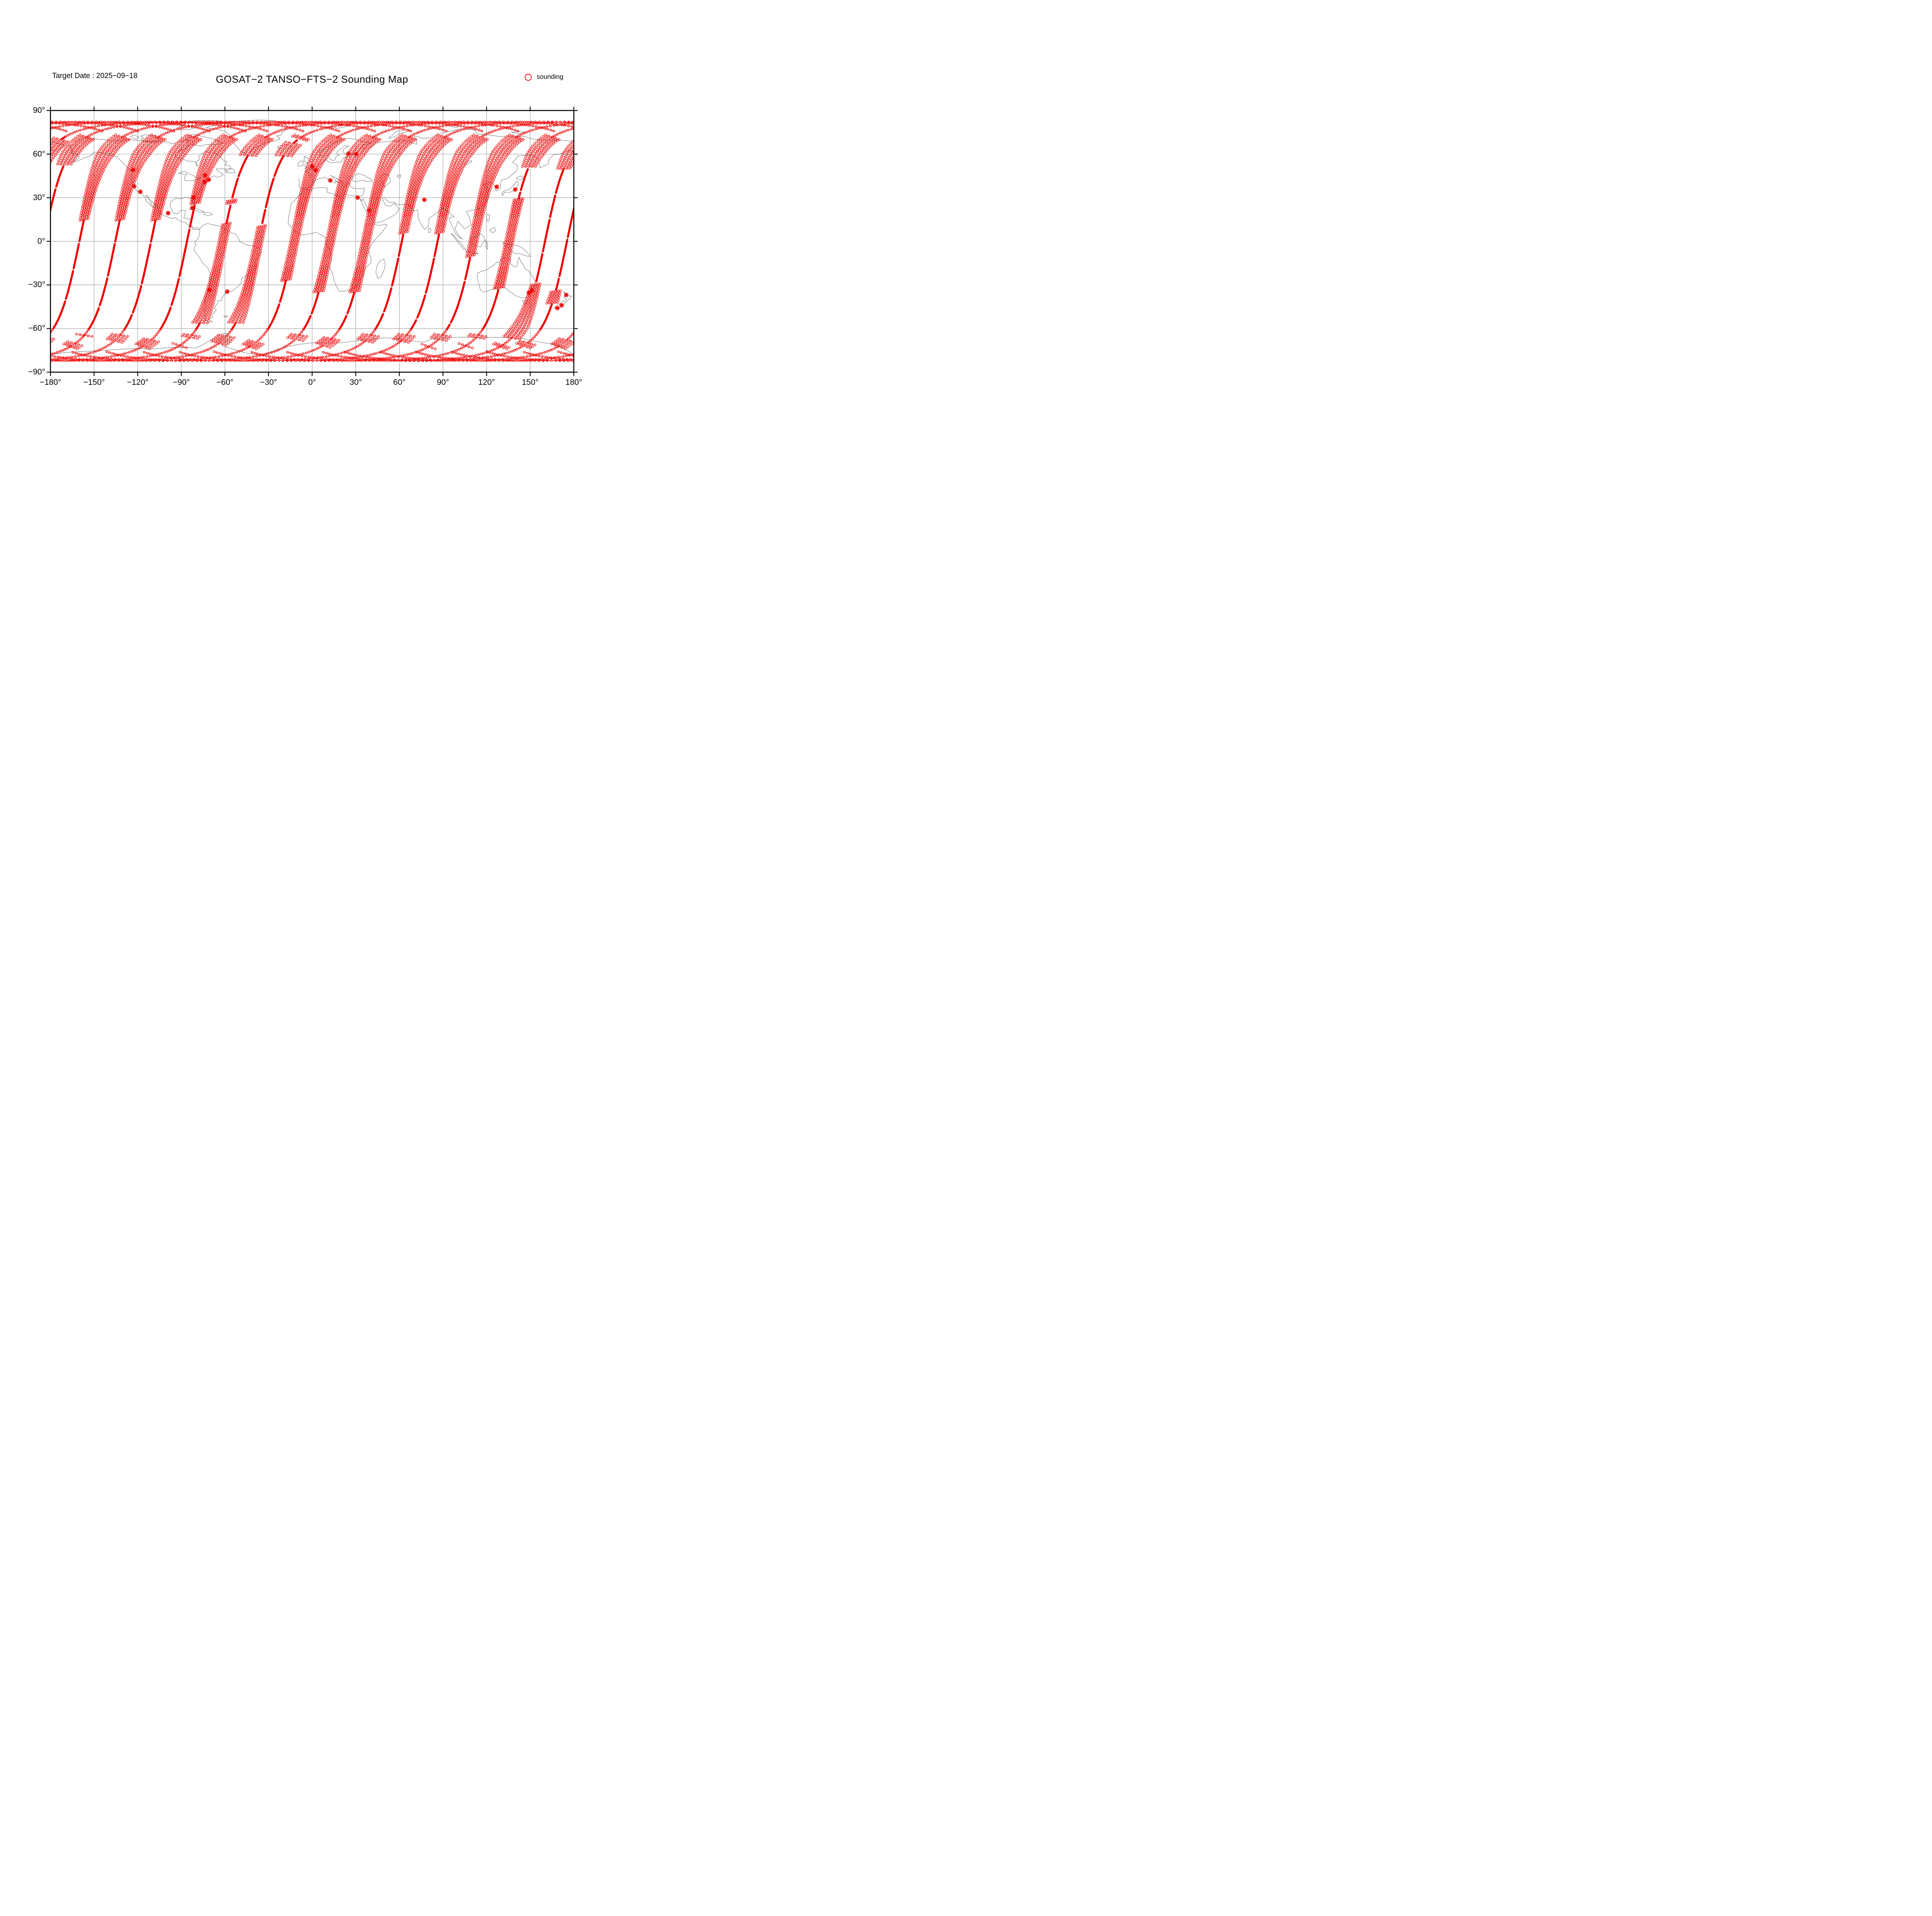 This screenshot has height=1916, width=1932. Describe the element at coordinates (182, 382) in the screenshot. I see `x-axis-tick-label: −90°` at that location.